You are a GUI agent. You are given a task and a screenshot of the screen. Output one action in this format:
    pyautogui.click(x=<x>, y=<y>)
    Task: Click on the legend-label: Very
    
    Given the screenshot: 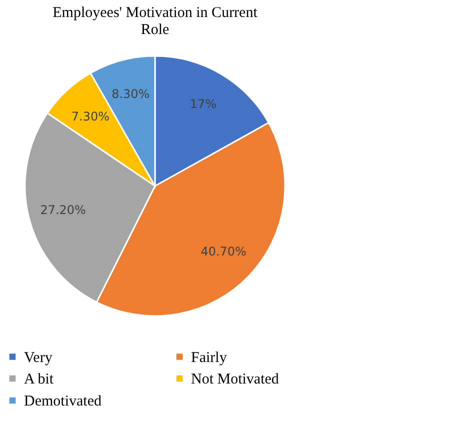 What is the action you would take?
    pyautogui.click(x=38, y=358)
    